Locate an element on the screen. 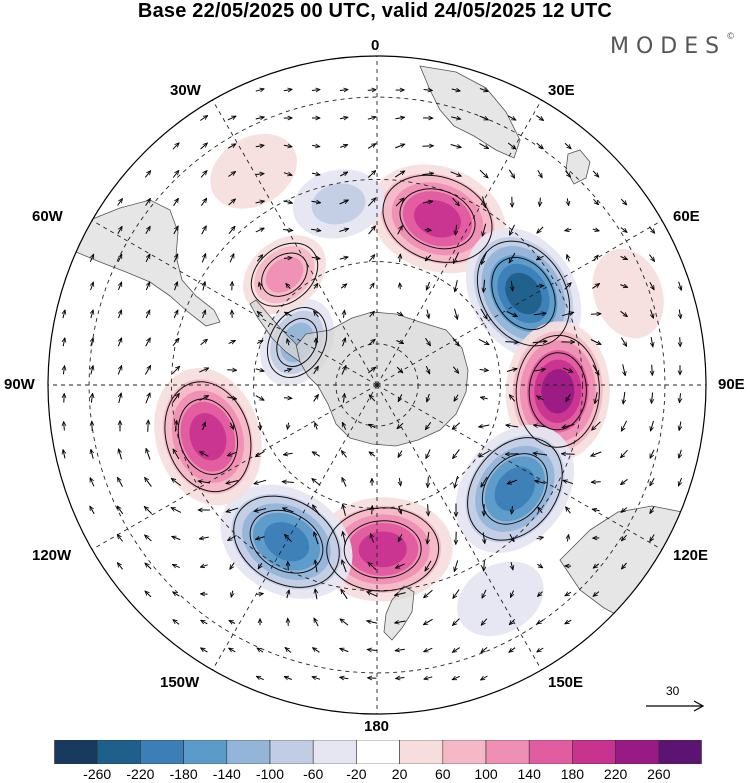 The height and width of the screenshot is (783, 750). madagascar is located at coordinates (578, 167).